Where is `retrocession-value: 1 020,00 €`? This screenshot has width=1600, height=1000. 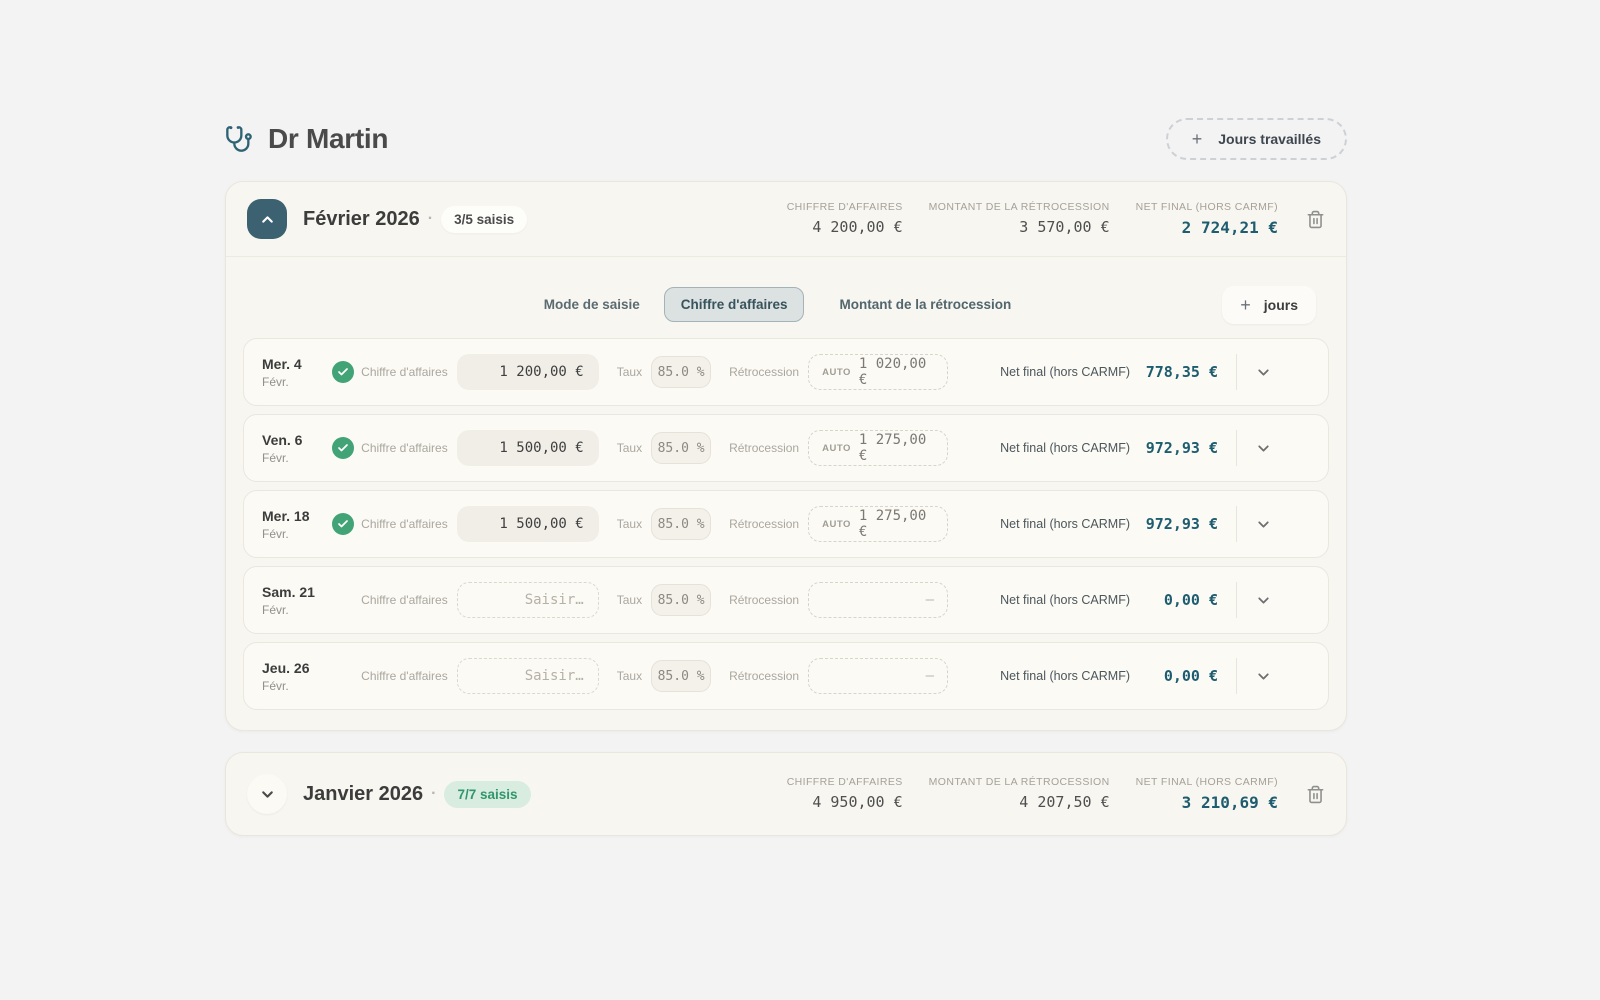
retrocession-value: 1 020,00 € is located at coordinates (892, 372).